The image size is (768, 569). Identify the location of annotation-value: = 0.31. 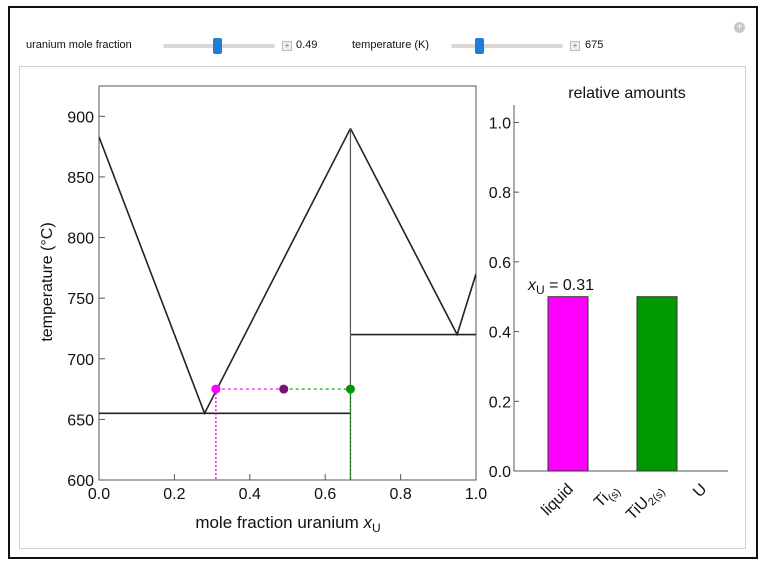
(569, 285).